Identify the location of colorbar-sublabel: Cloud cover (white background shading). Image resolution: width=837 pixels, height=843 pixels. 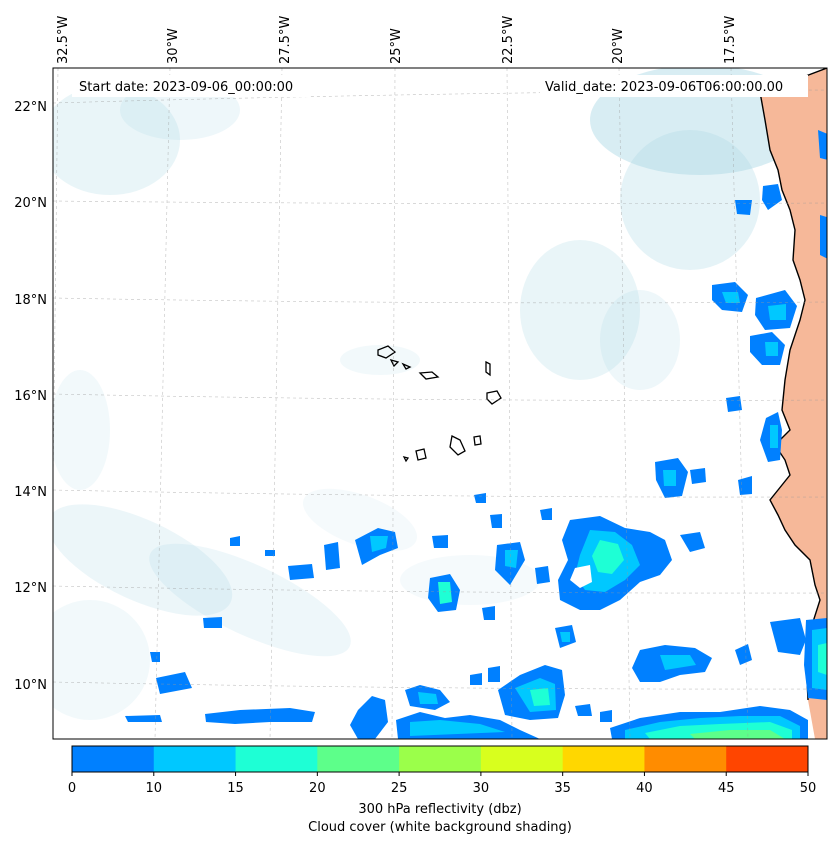
(440, 827).